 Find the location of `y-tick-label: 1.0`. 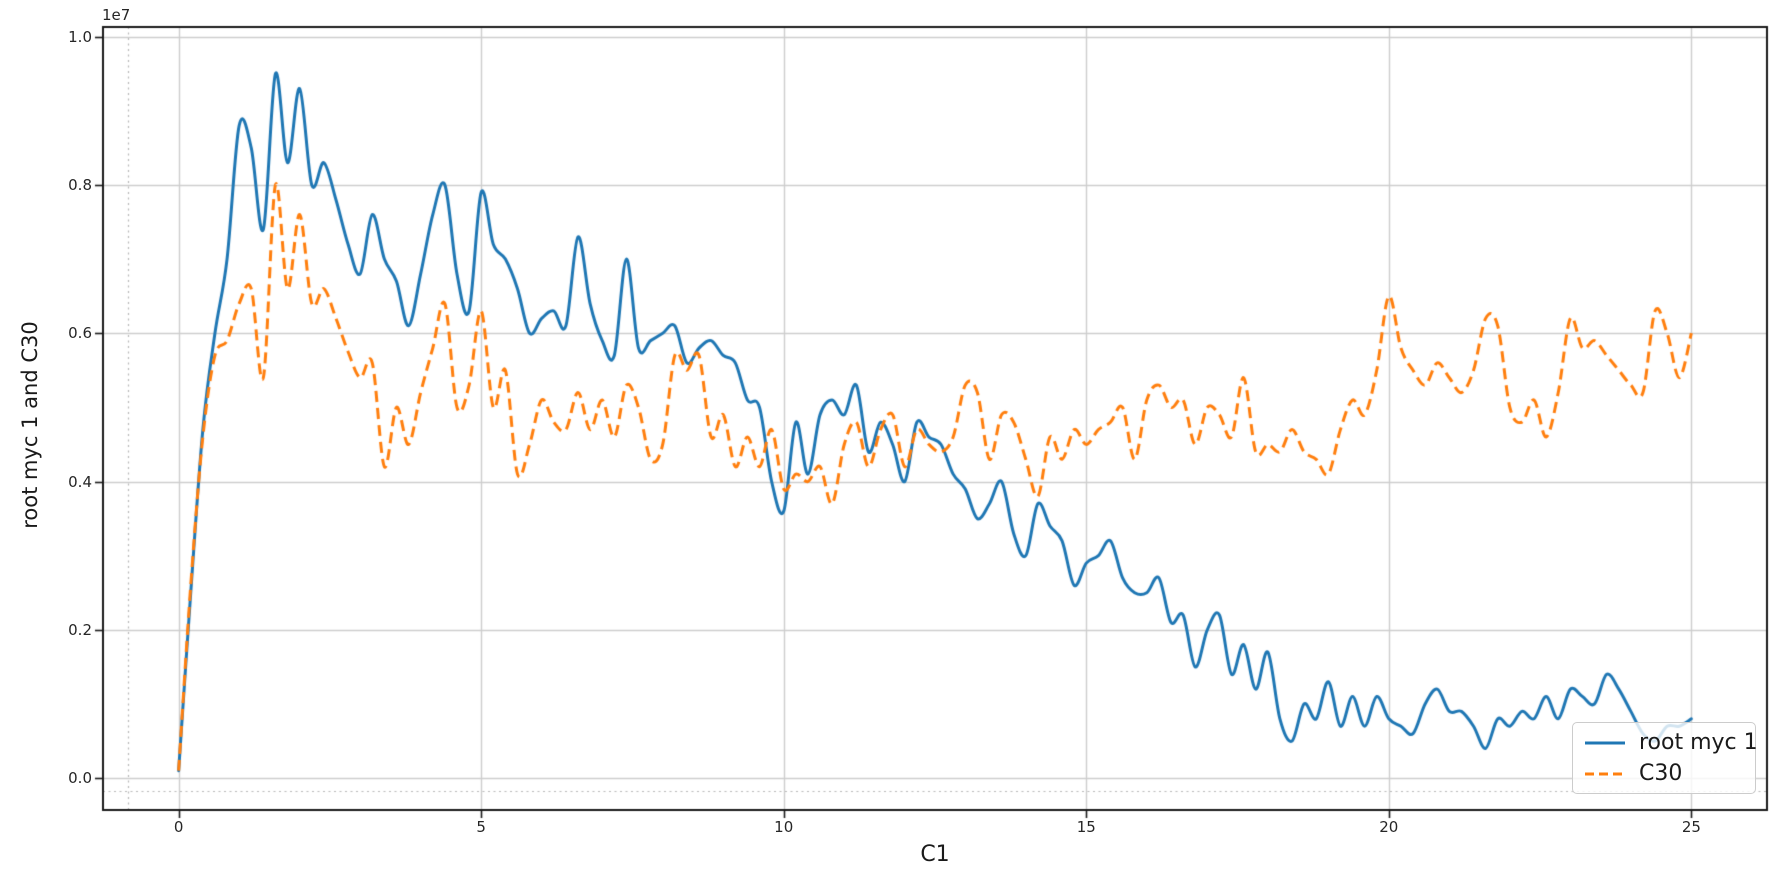

y-tick-label: 1.0 is located at coordinates (80, 36).